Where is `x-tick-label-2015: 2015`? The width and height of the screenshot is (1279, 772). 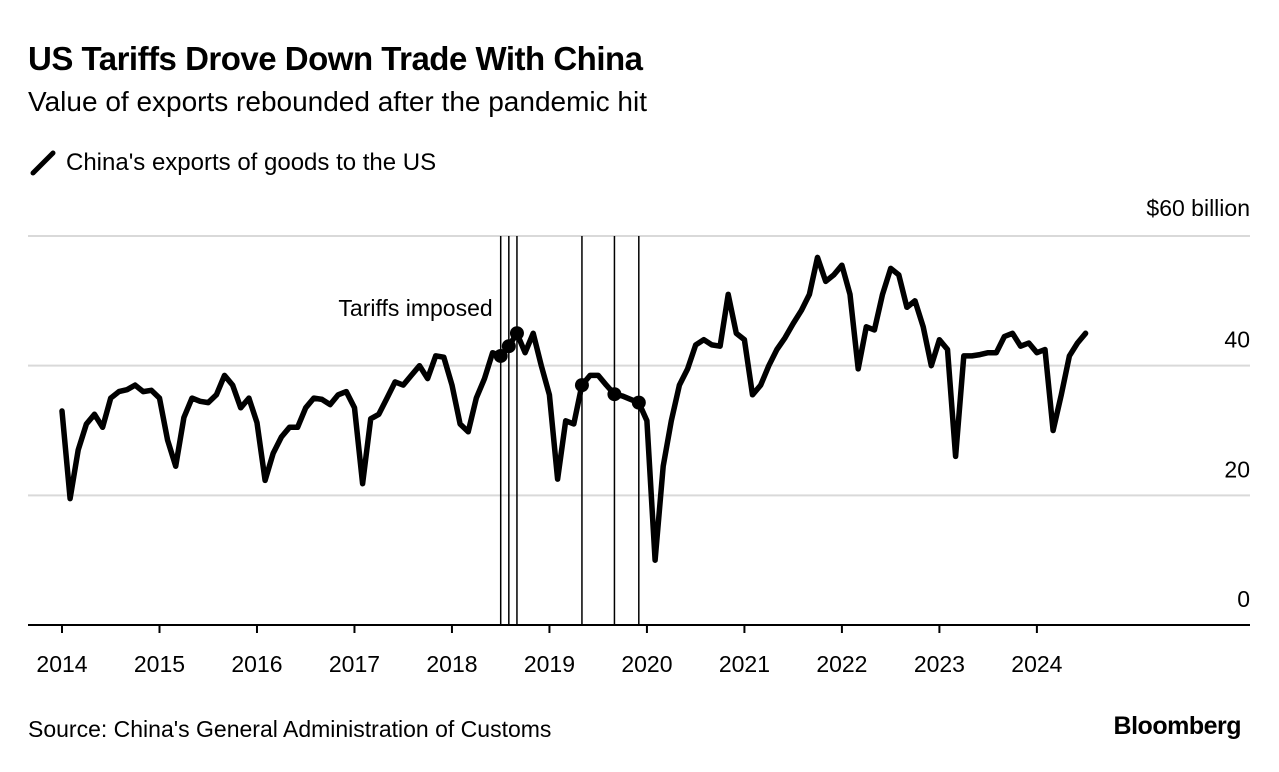
x-tick-label-2015: 2015 is located at coordinates (159, 664).